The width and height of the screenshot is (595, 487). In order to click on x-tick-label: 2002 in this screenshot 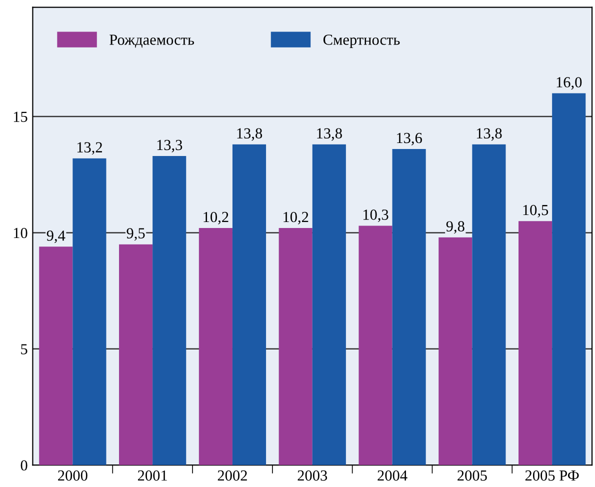, I will do `click(232, 475)`.